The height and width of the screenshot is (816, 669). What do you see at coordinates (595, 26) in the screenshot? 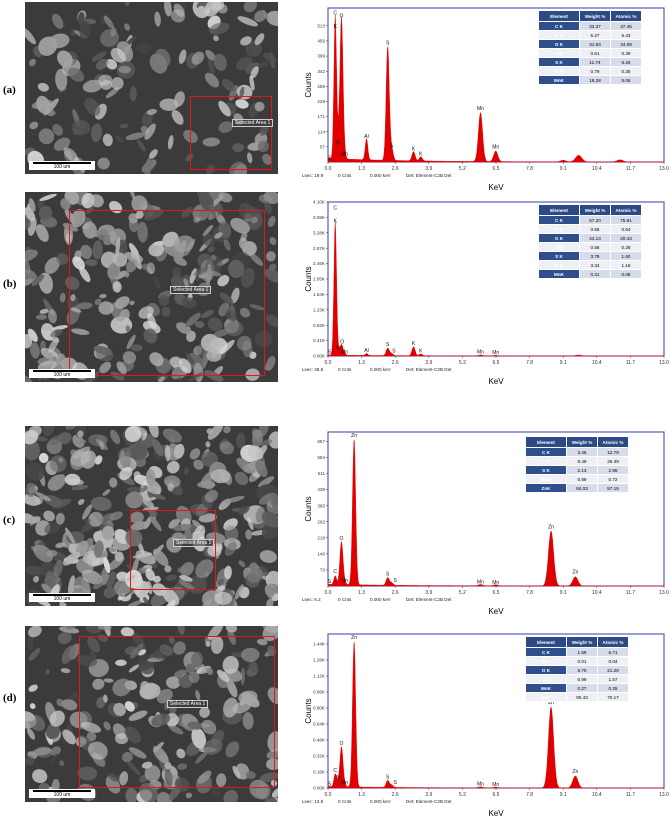
I see `weight-percent-cell: 33.37` at bounding box center [595, 26].